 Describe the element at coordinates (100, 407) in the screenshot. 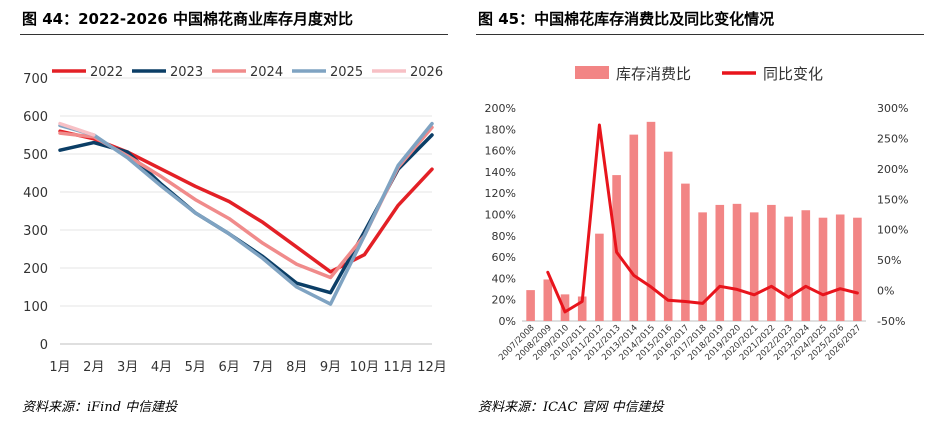

I see `left-chart-source: 资料来源：iFind 中信建投` at that location.